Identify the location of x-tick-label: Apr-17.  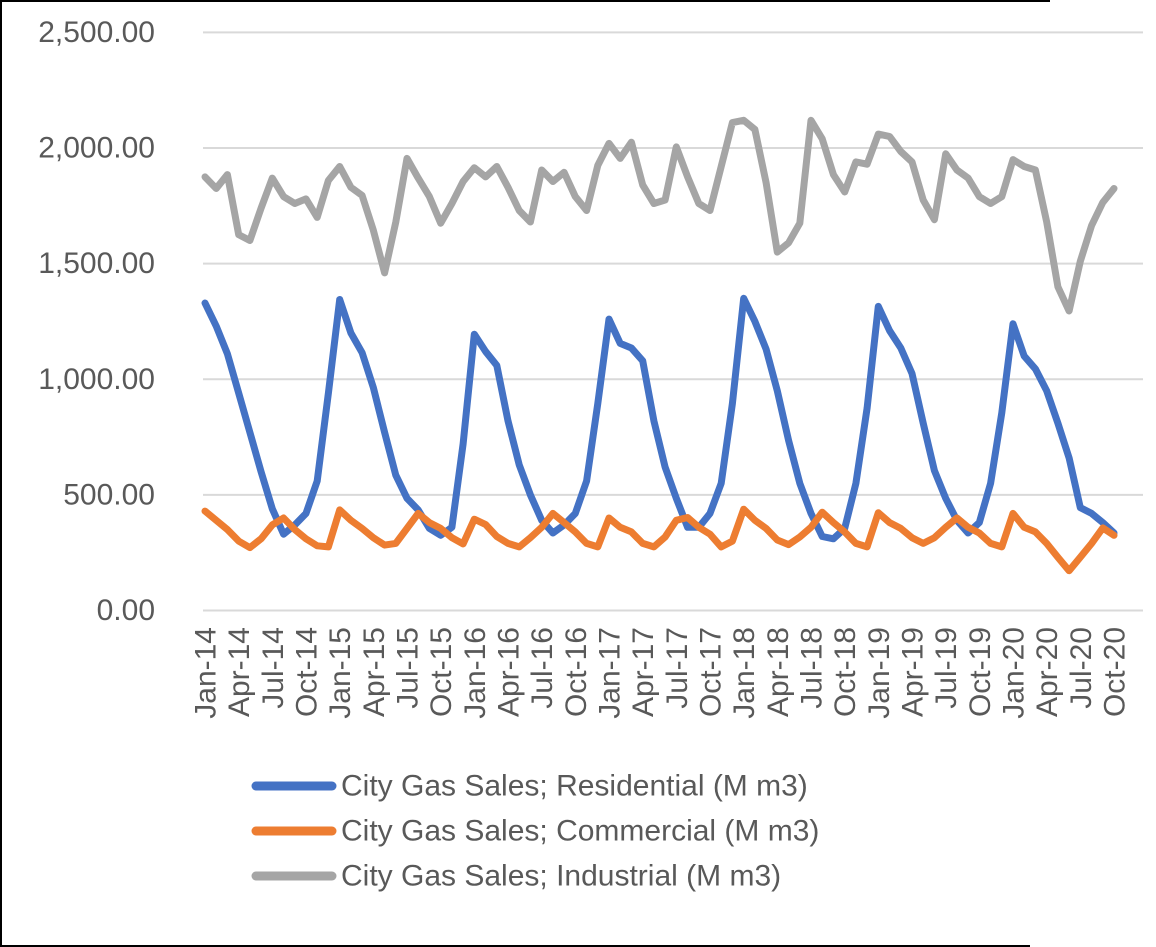
(643, 672).